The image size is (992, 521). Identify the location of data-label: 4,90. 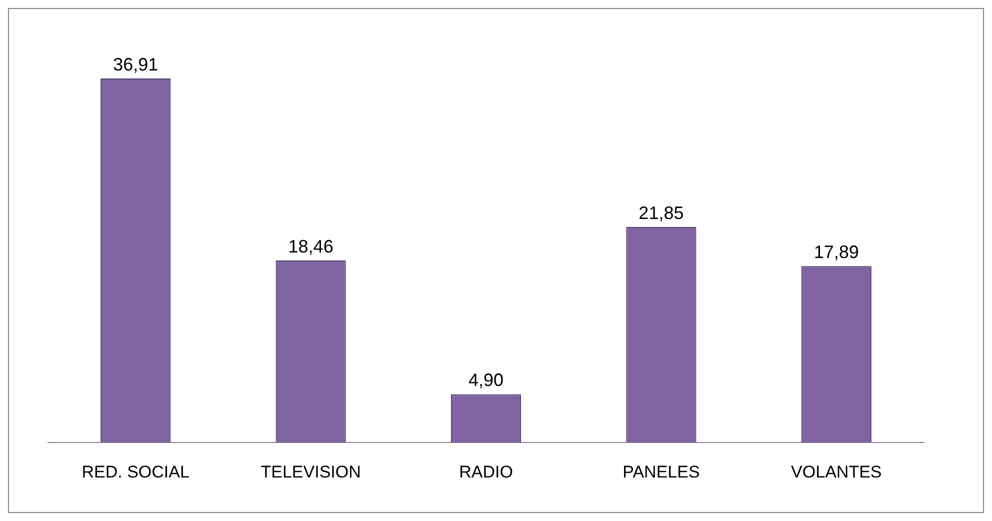
(486, 380).